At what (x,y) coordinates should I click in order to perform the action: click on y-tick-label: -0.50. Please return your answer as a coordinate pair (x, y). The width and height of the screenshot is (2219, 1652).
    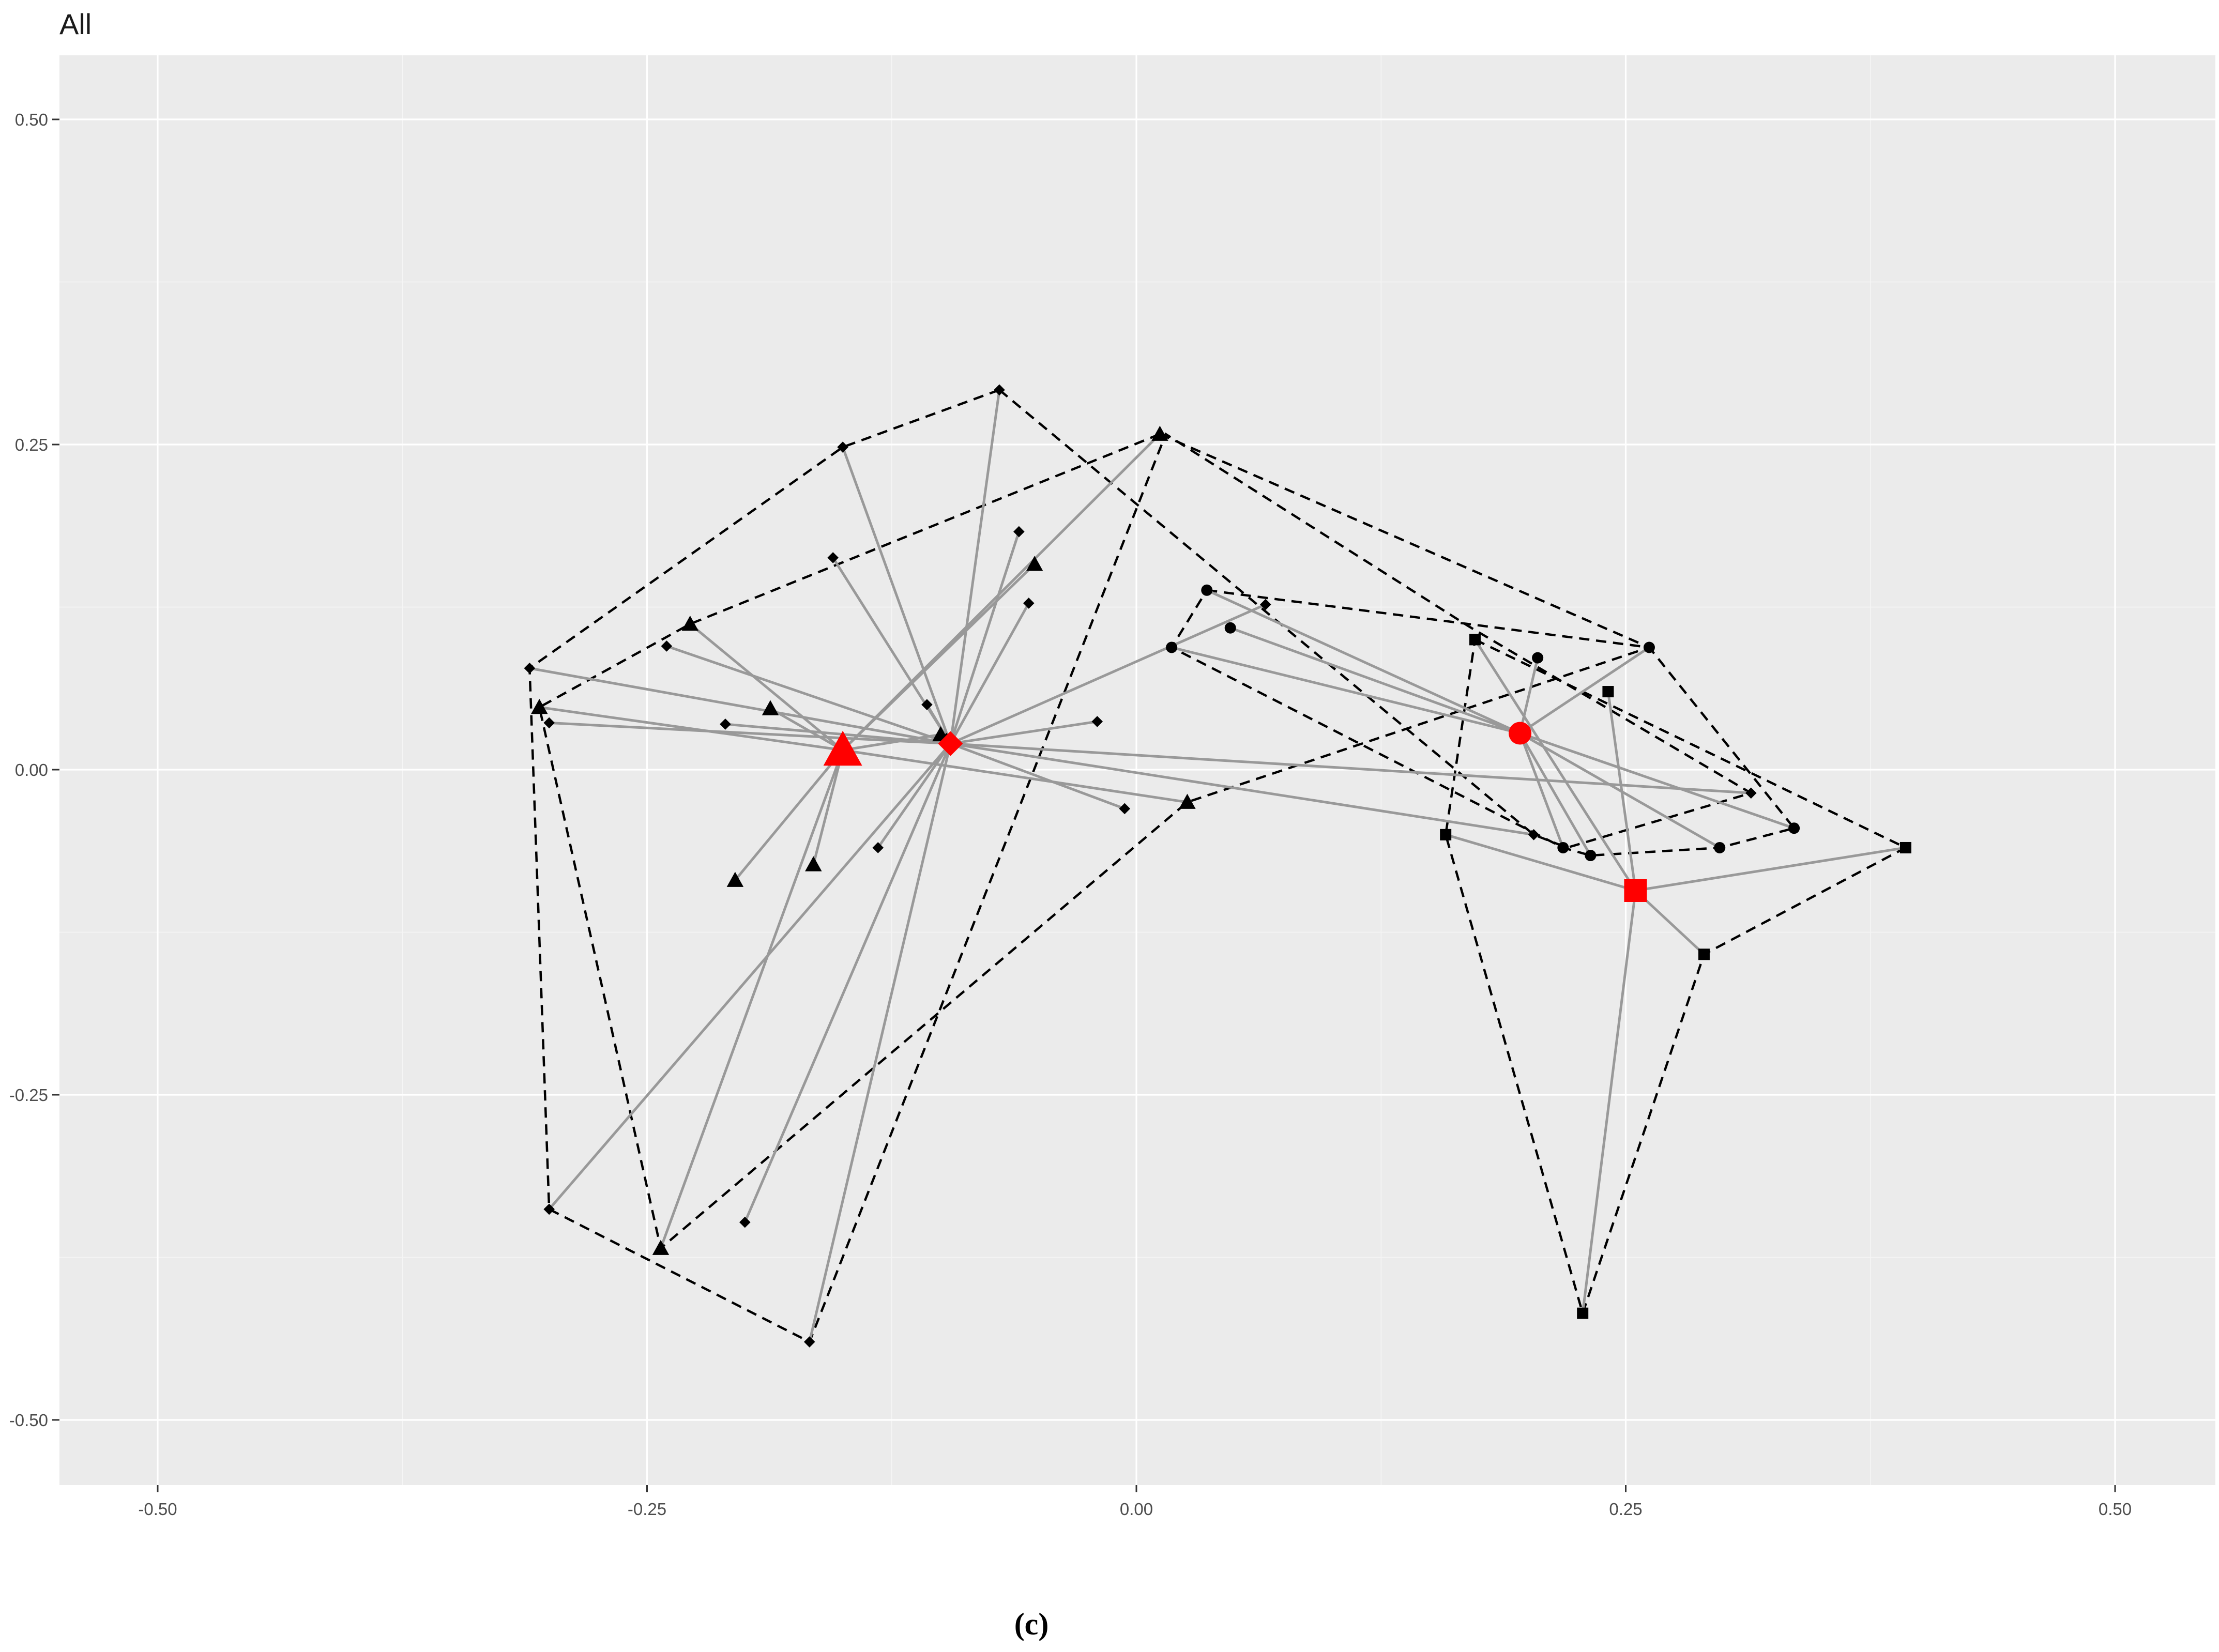
    Looking at the image, I should click on (29, 1420).